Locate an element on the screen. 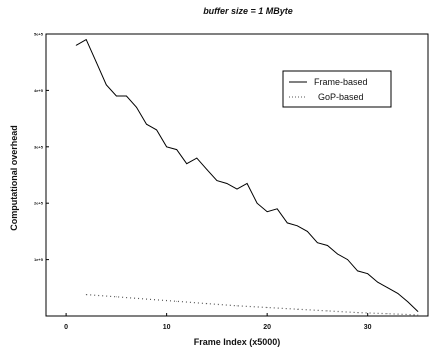 This screenshot has width=431, height=354. x-tick-label: 20 is located at coordinates (267, 327).